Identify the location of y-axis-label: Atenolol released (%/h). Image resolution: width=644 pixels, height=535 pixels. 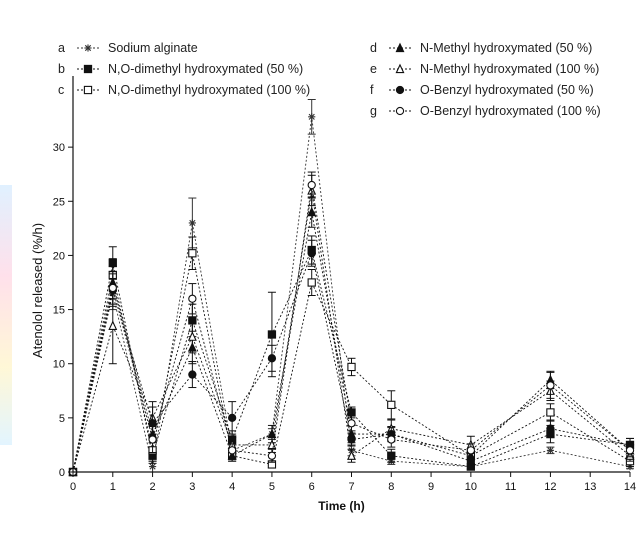
(37, 290).